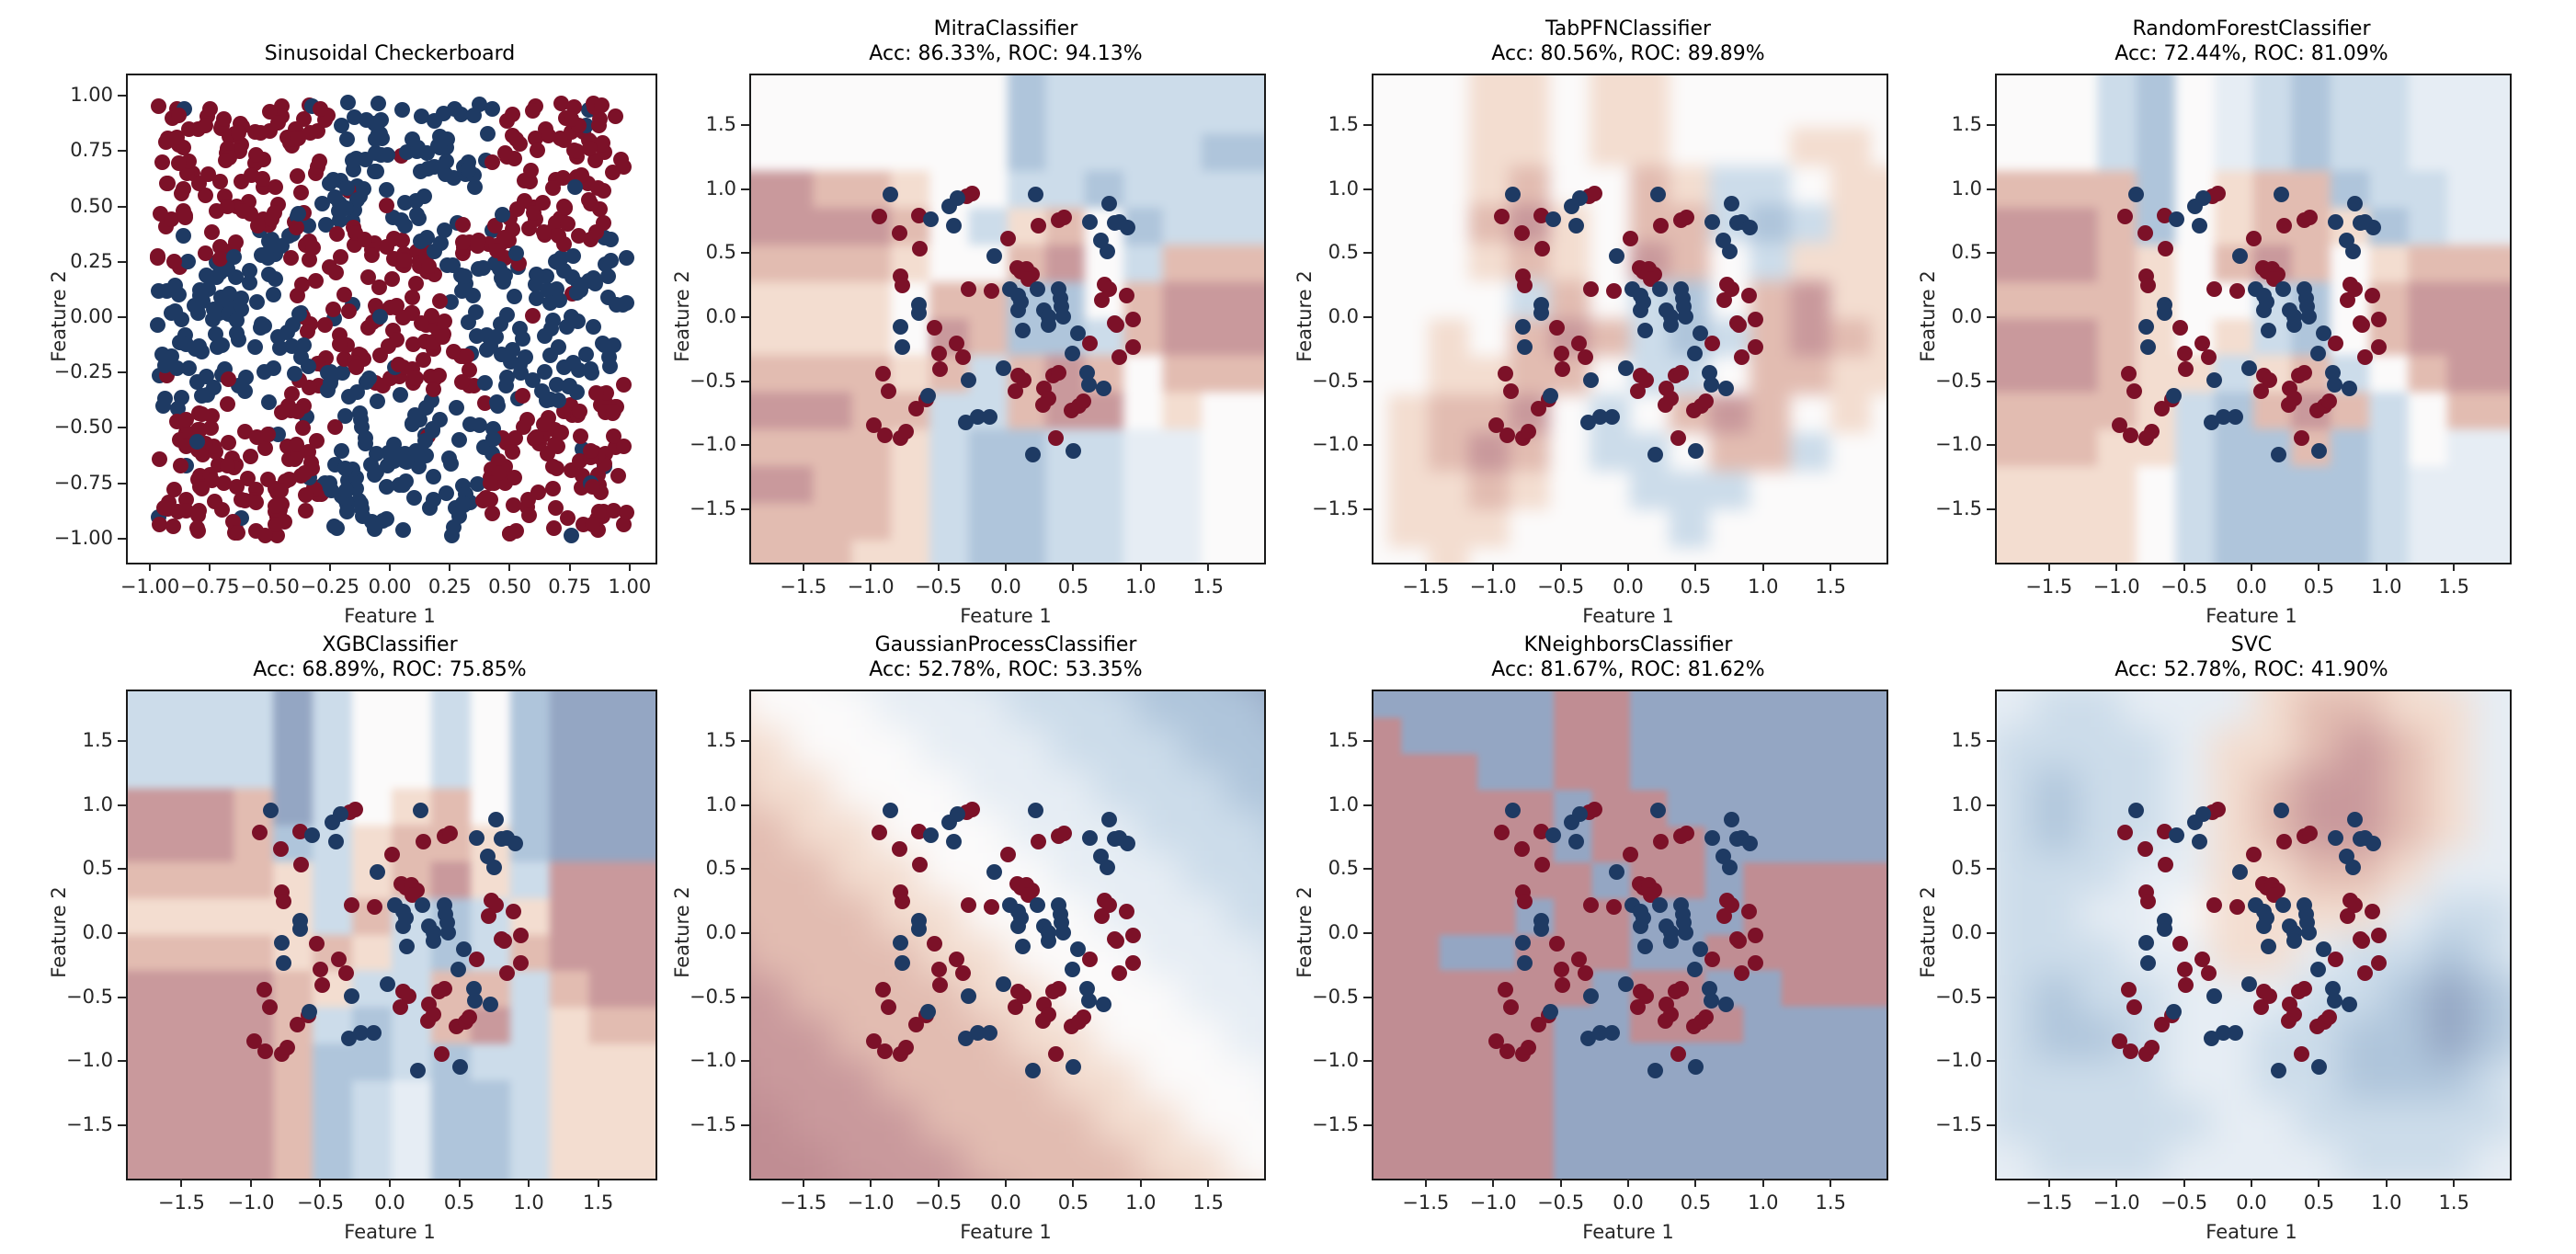 The image size is (2576, 1254). What do you see at coordinates (1629, 319) in the screenshot?
I see `scatter-points` at bounding box center [1629, 319].